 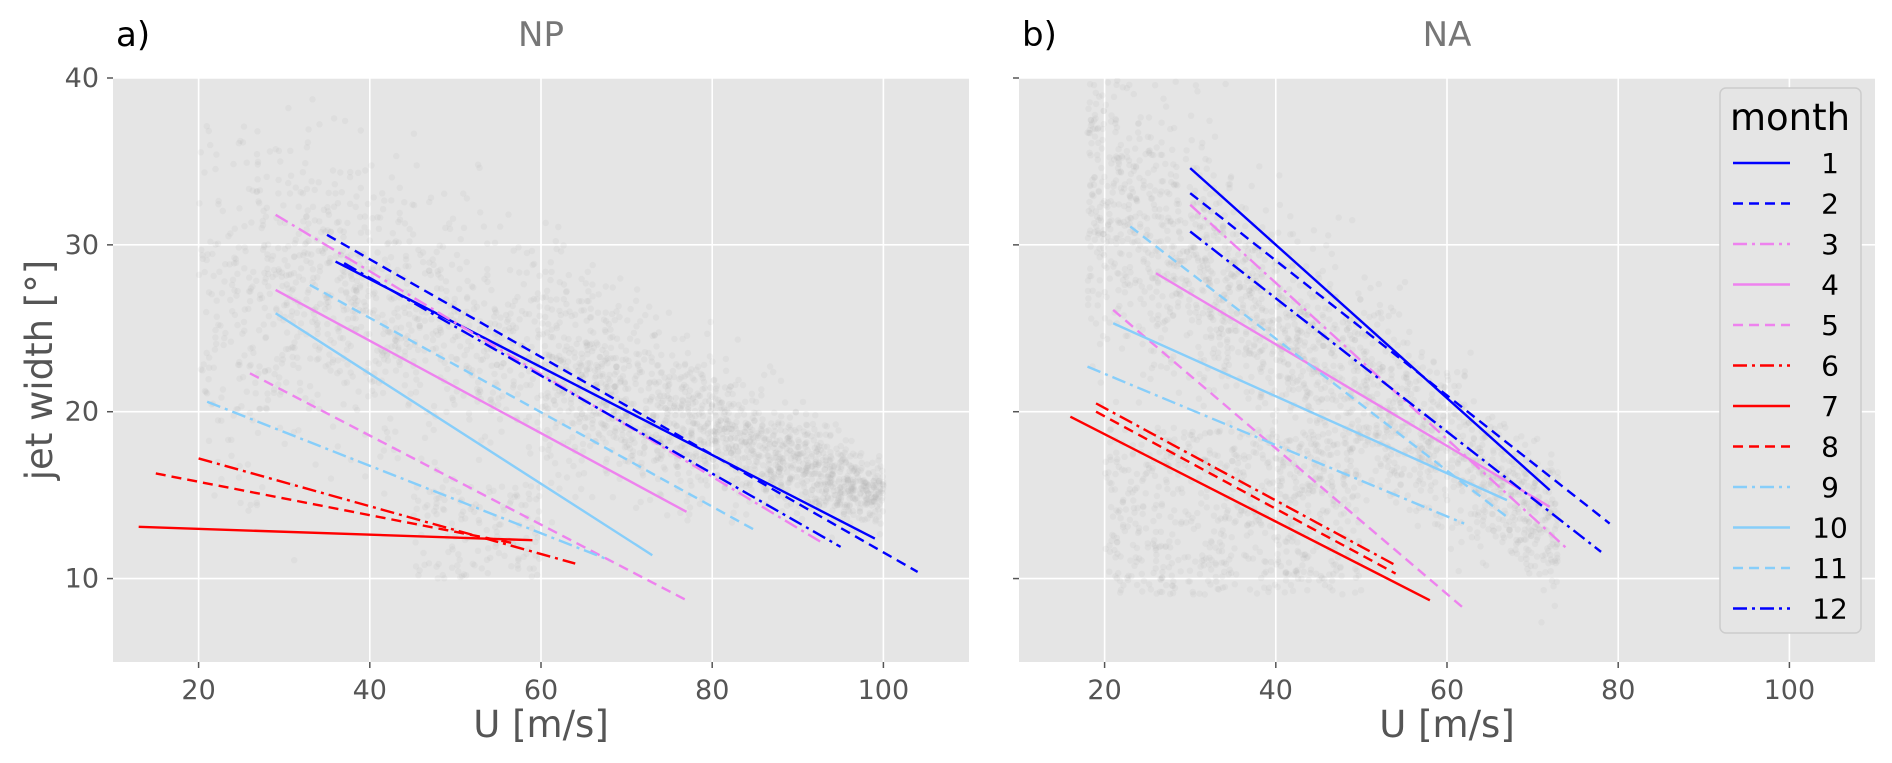 What do you see at coordinates (82, 245) in the screenshot?
I see `y-tick-label: 30` at bounding box center [82, 245].